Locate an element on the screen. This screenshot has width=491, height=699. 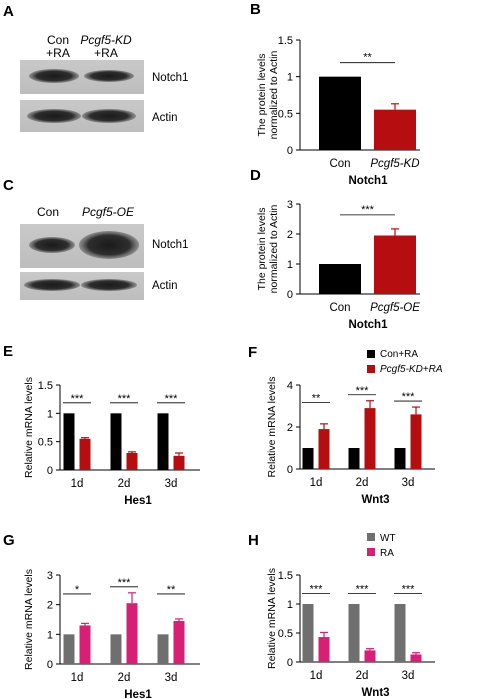
legend-label-wt: WT is located at coordinates (388, 538).